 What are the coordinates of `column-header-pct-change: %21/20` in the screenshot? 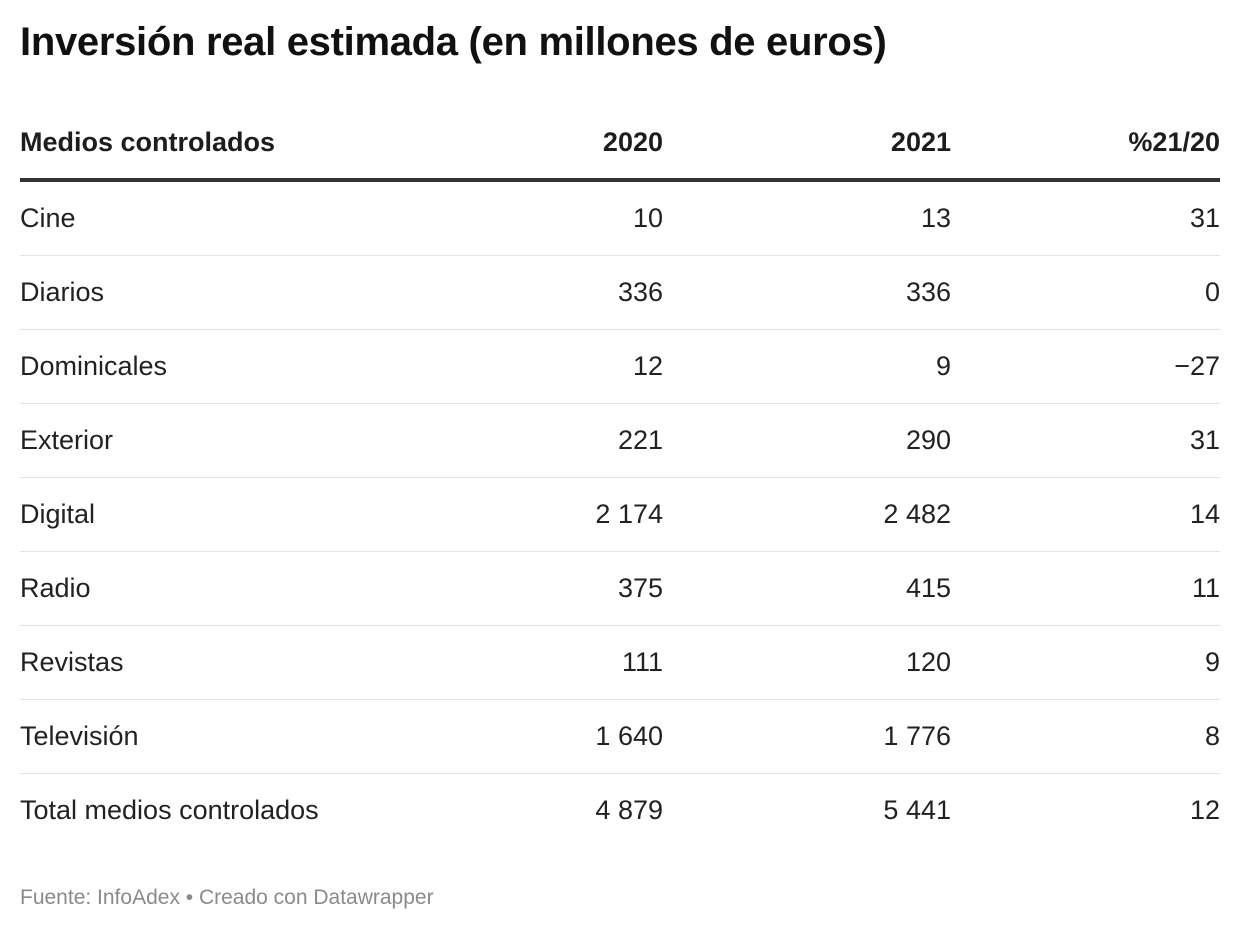 It's located at (1085, 144).